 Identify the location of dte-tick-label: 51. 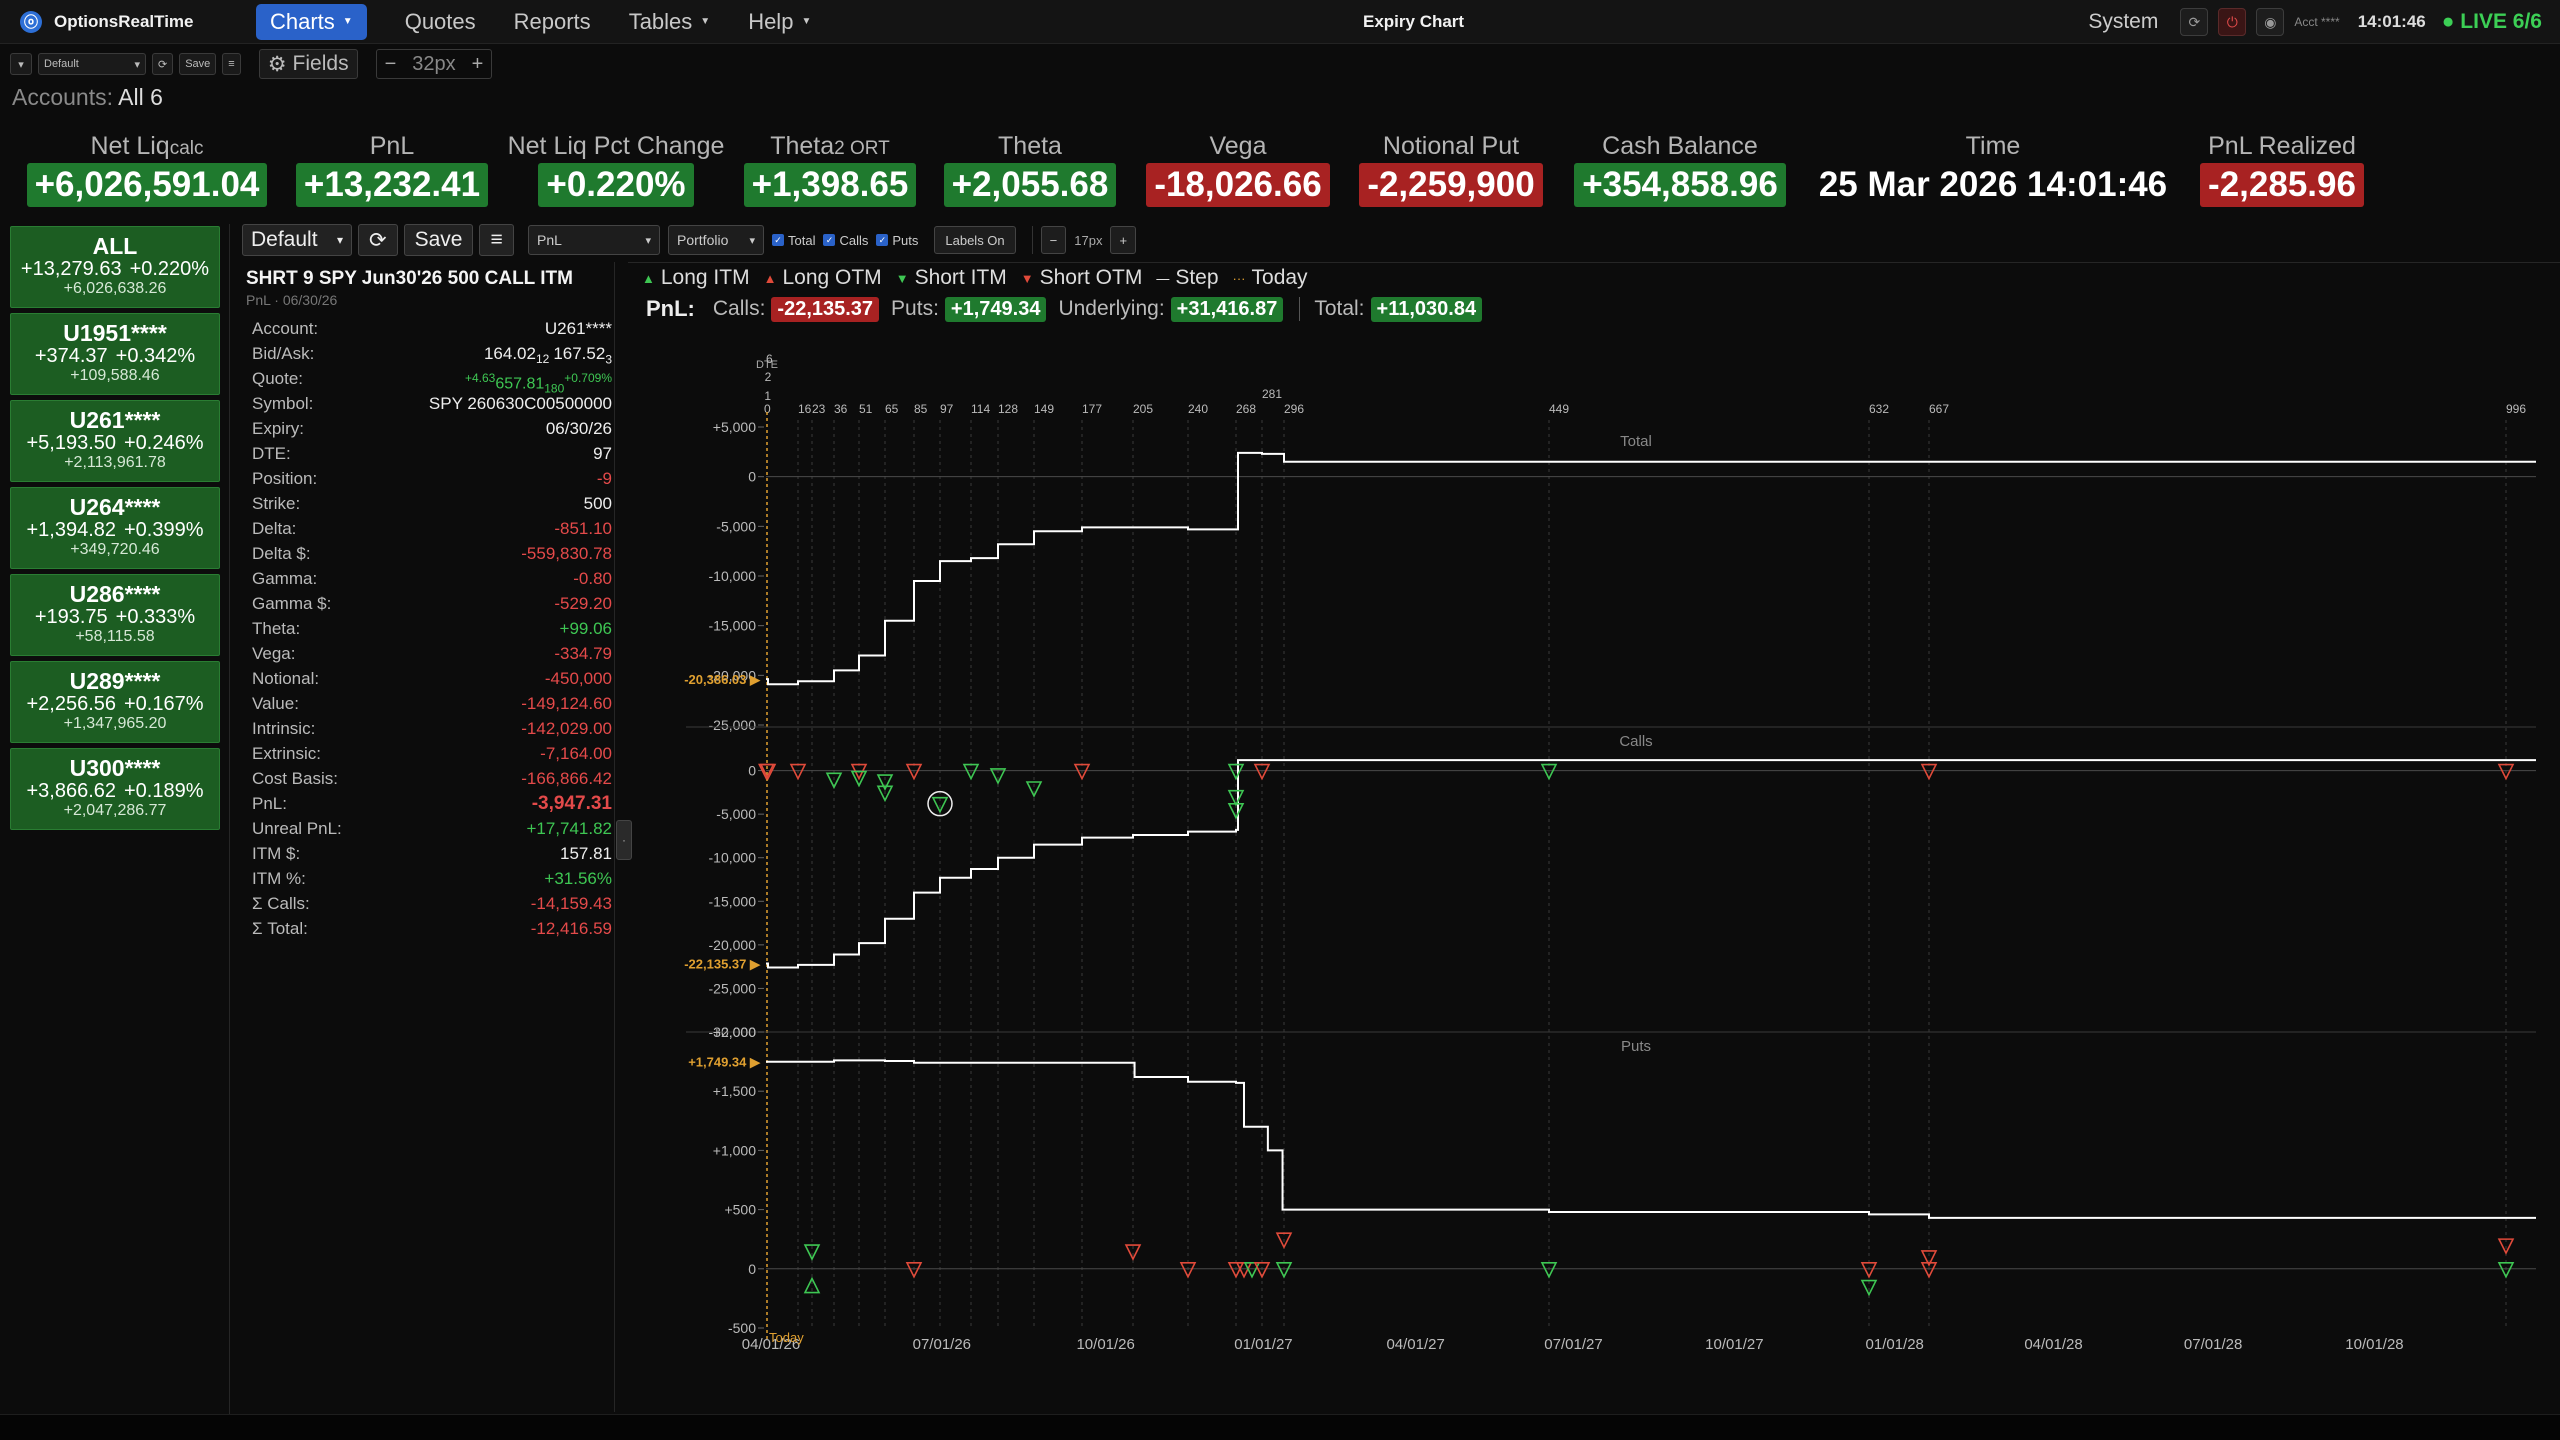
(866, 409).